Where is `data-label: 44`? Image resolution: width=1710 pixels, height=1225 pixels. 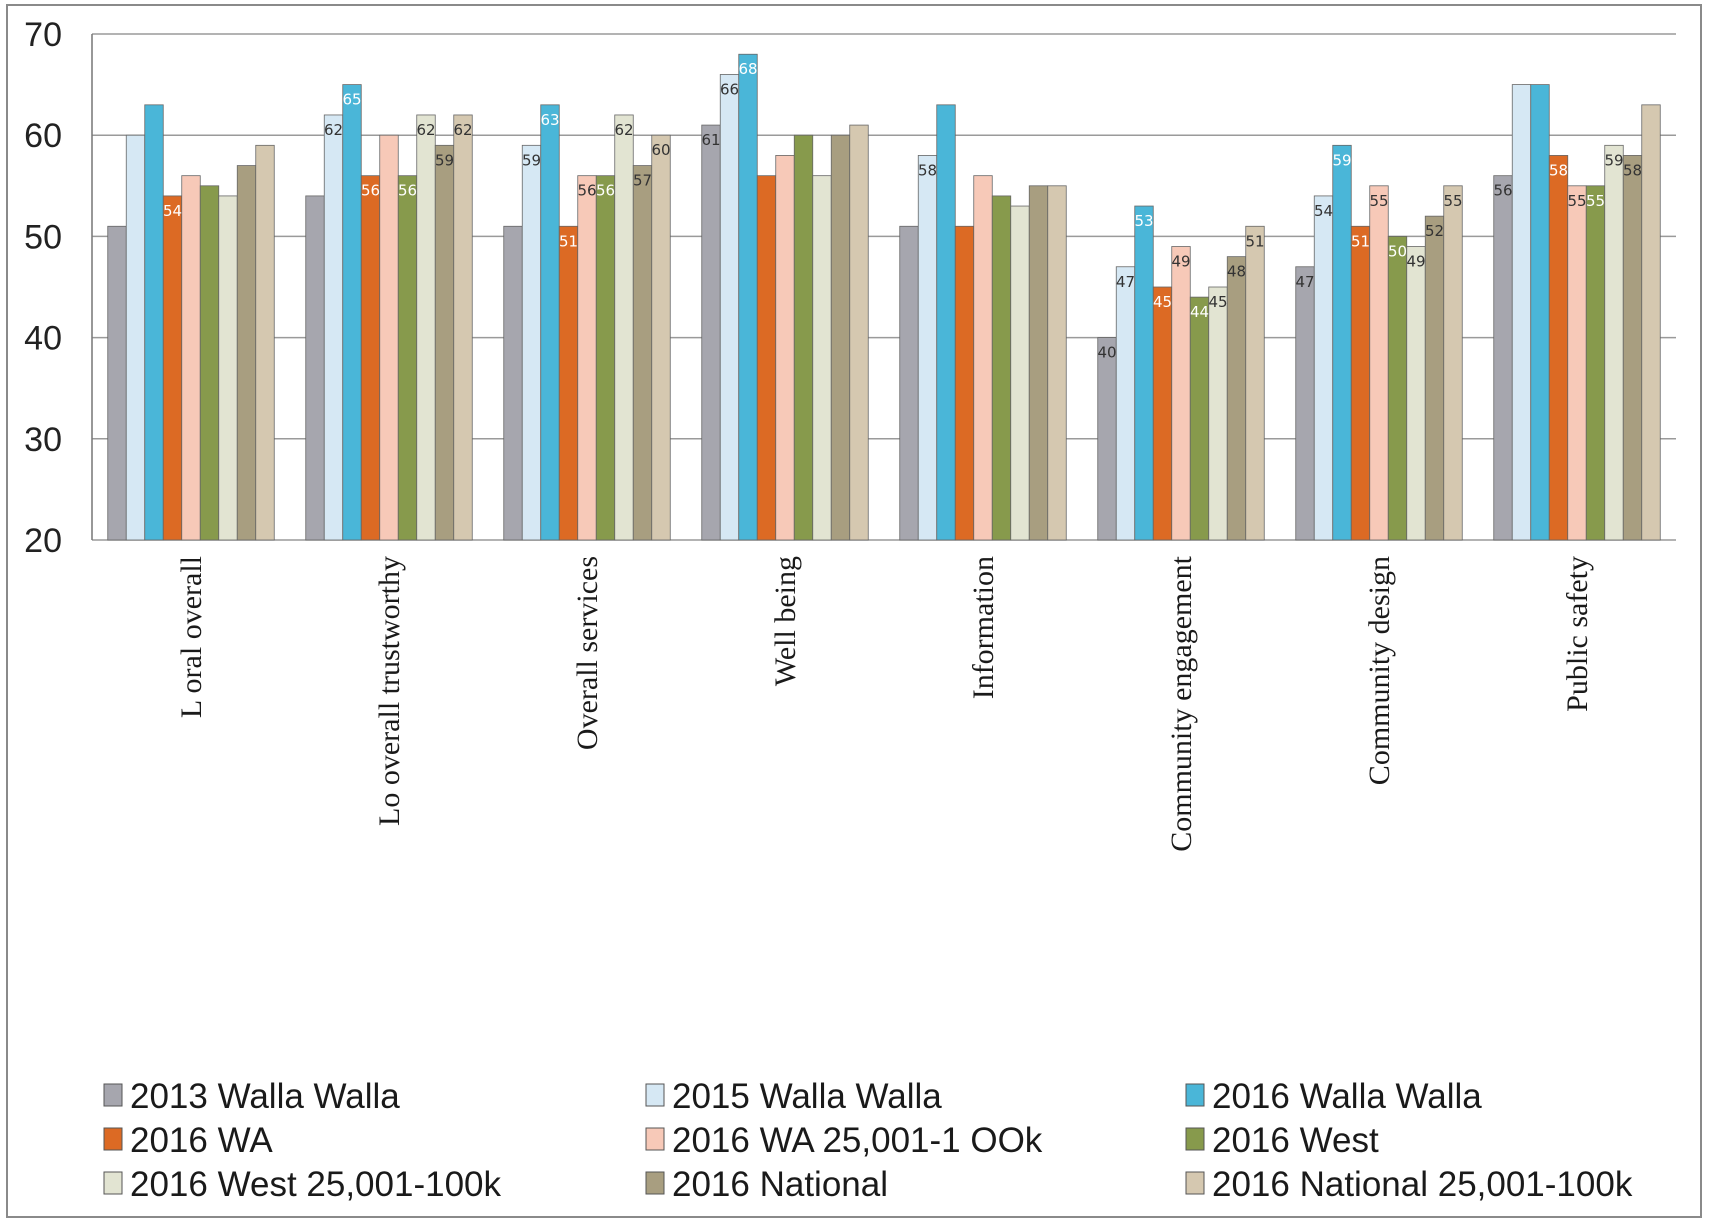 data-label: 44 is located at coordinates (1199, 312).